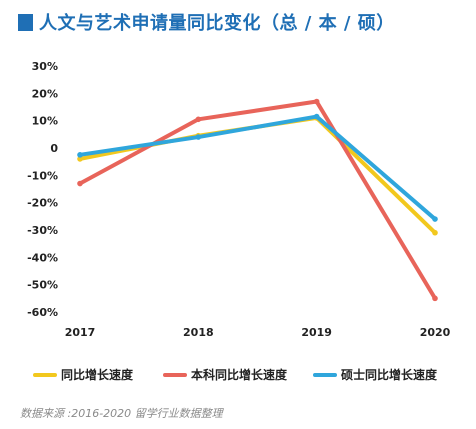  Describe the element at coordinates (316, 332) in the screenshot. I see `x-tick-label: 2019` at that location.